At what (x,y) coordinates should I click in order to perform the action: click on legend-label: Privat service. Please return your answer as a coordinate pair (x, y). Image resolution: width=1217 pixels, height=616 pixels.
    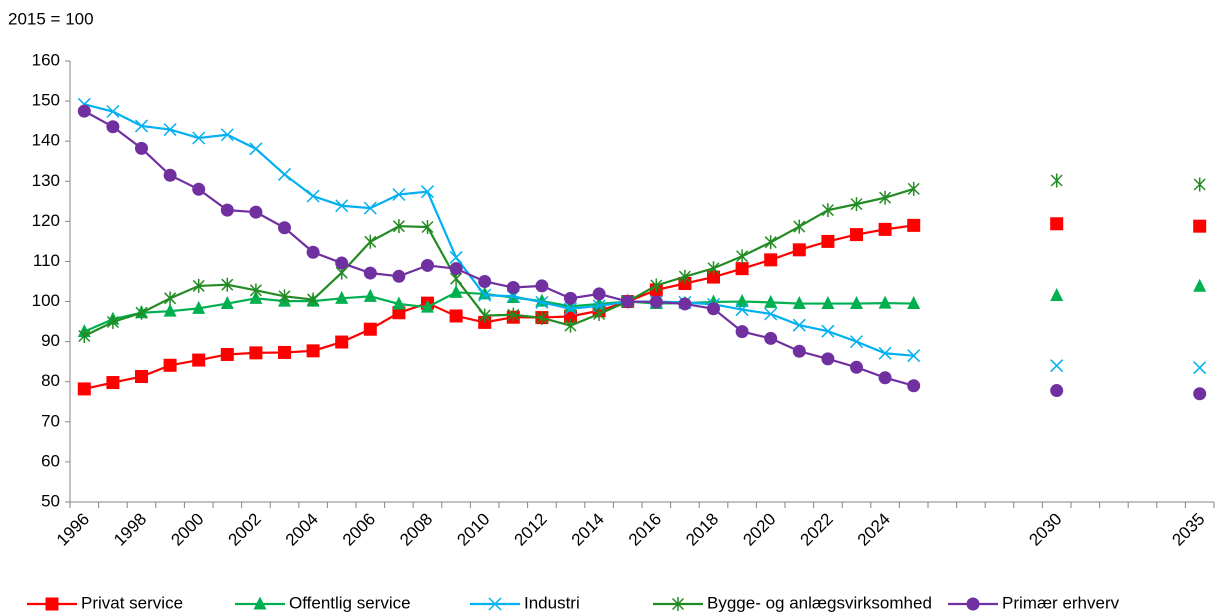
    Looking at the image, I should click on (132, 602).